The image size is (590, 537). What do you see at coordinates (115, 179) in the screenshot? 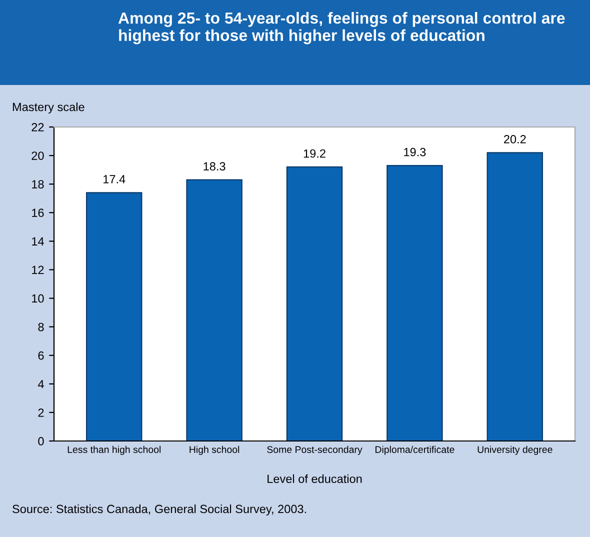
I see `data-label: 17.4` at bounding box center [115, 179].